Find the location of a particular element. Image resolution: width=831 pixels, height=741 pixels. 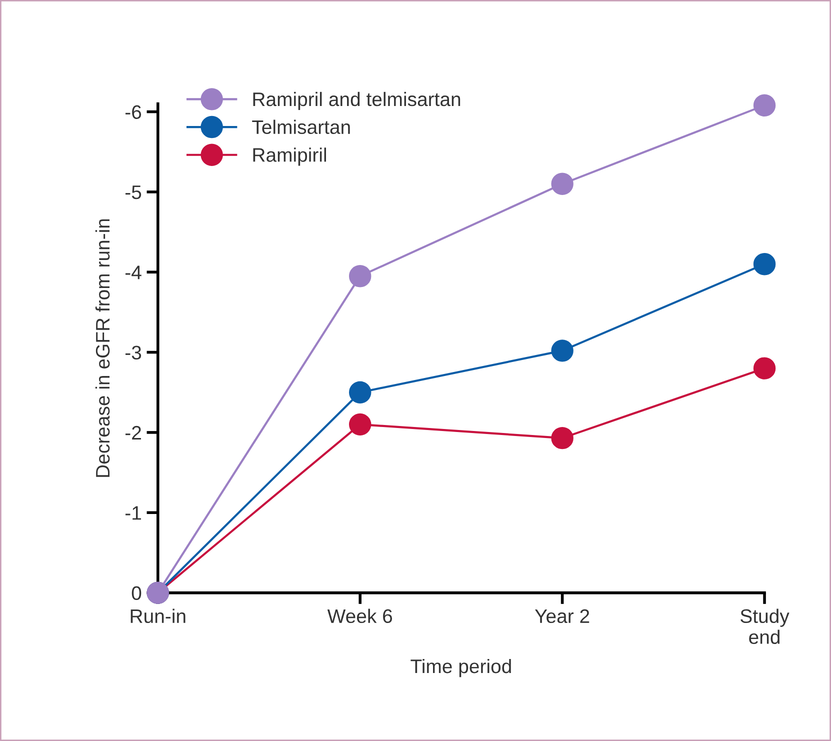

legend-label: Ramipril and telmisartan is located at coordinates (356, 101).